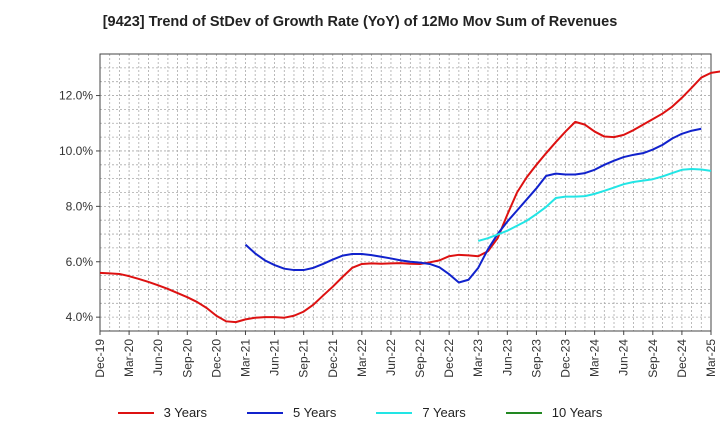  Describe the element at coordinates (449, 358) in the screenshot. I see `x-tick-label: Dec-22` at that location.